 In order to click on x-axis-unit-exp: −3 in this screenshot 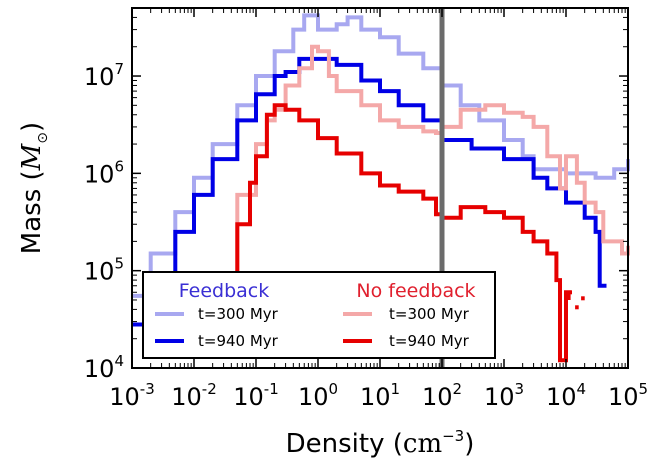, I will do `click(453, 436)`.